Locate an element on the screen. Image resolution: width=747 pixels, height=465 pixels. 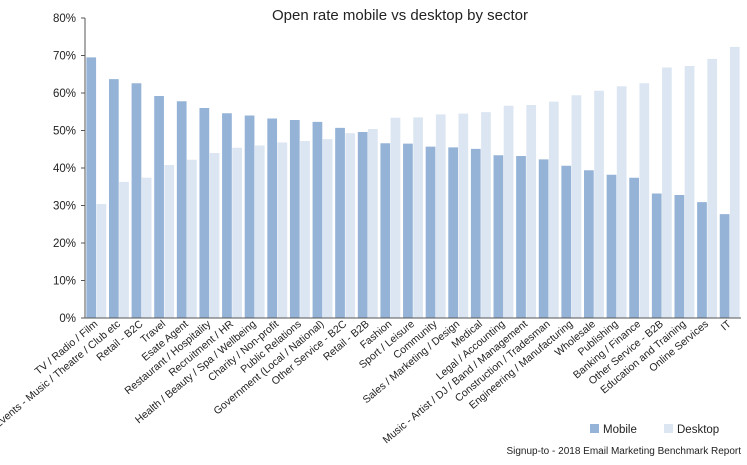
y-tick-label: 20% is located at coordinates (64, 244).